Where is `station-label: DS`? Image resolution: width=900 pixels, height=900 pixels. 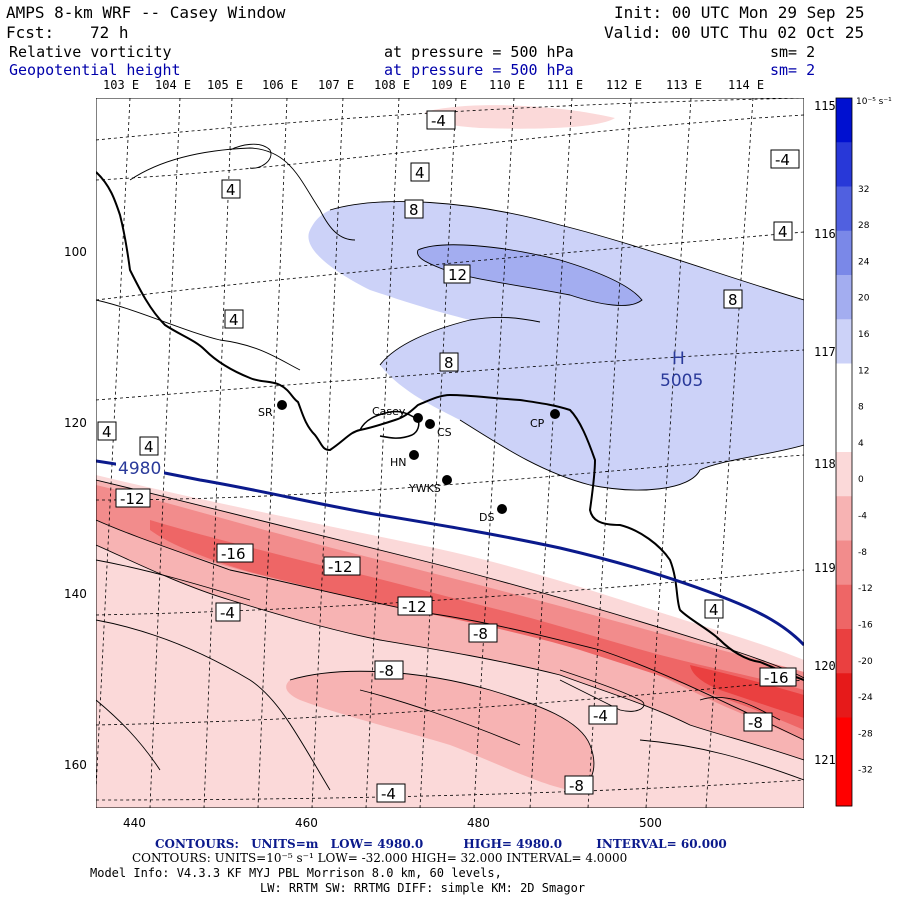 station-label: DS is located at coordinates (486, 517).